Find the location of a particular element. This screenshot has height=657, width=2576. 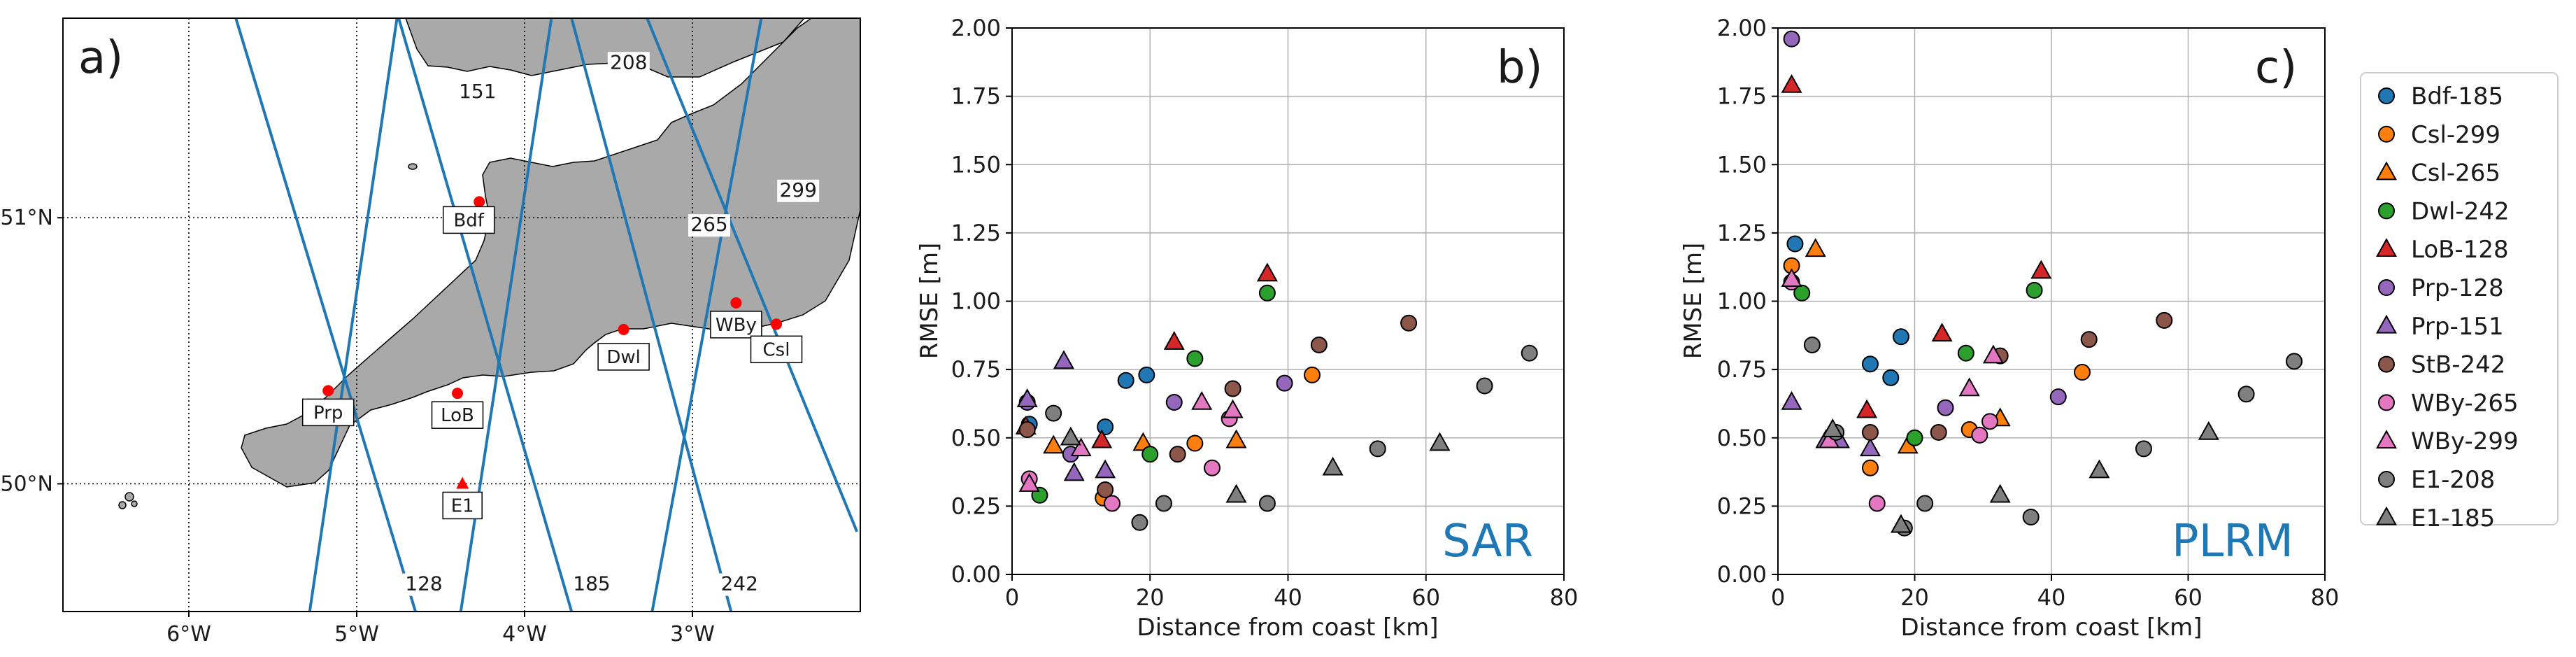

plrm-y-tick-label: 2.00 is located at coordinates (1742, 28).